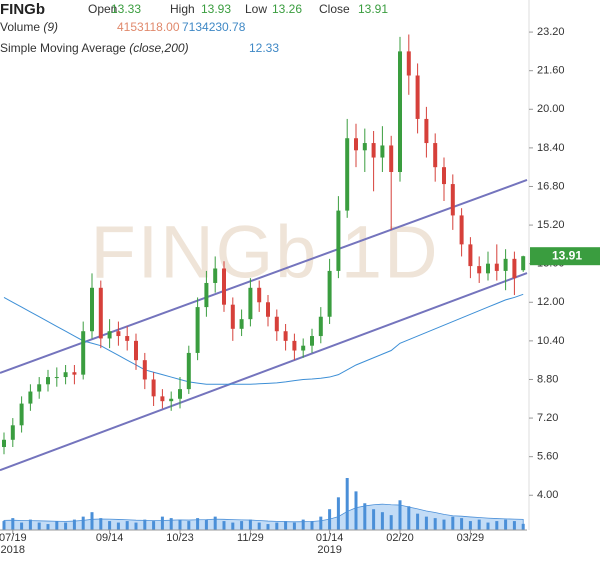  I want to click on x-tick-label: 11/29, so click(250, 538).